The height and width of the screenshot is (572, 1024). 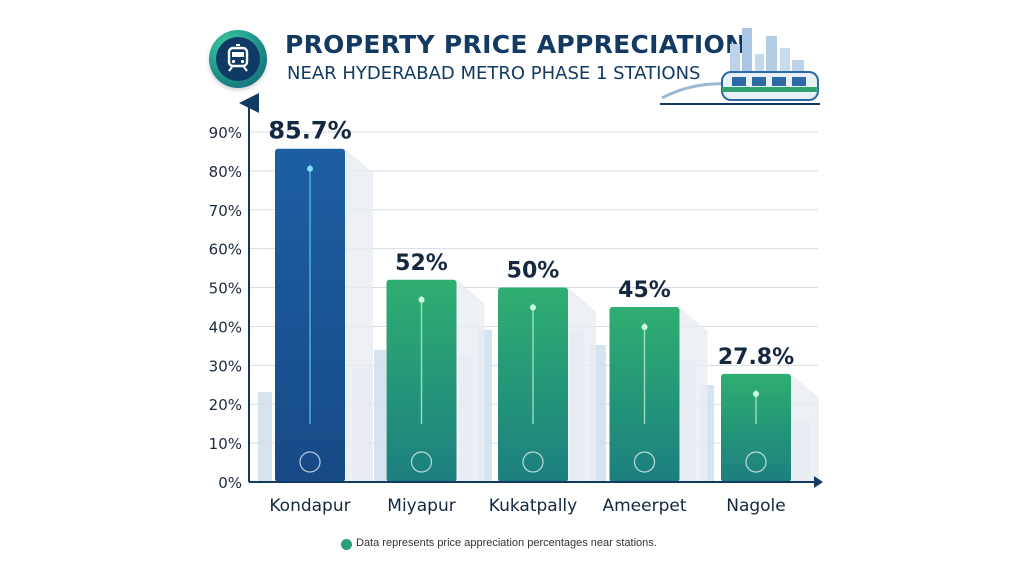 I want to click on x-tick-label: Miyapur, so click(x=421, y=506).